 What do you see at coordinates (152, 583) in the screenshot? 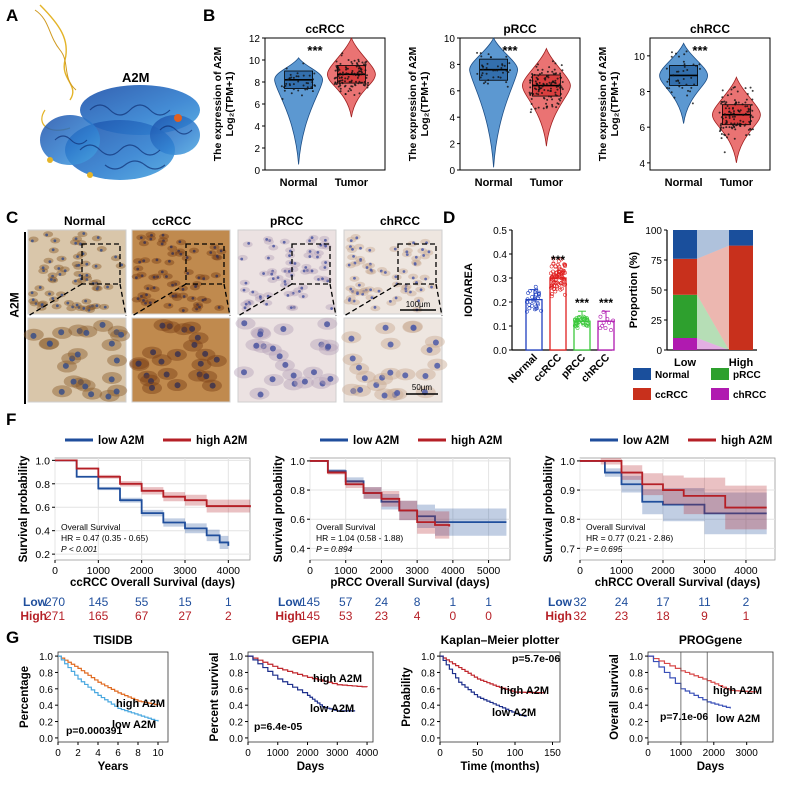
I see `f-xlabel-0: ccRCC Overall Survival (days)` at bounding box center [152, 583].